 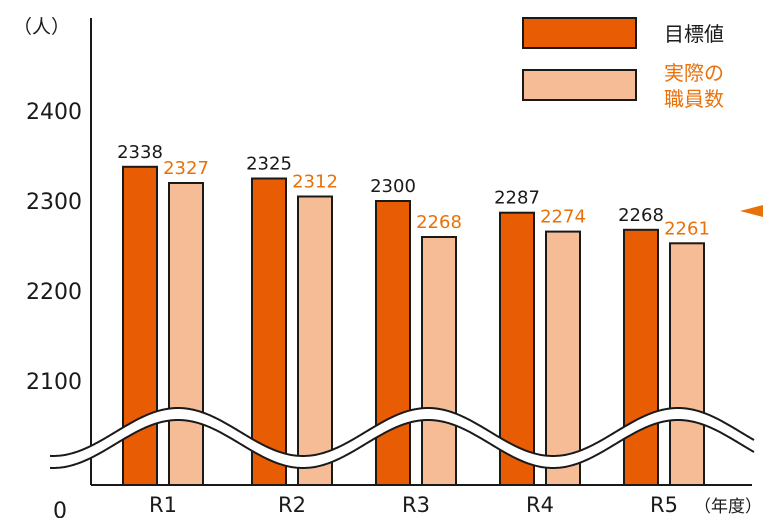 I want to click on axis-break-band, so click(x=402, y=438).